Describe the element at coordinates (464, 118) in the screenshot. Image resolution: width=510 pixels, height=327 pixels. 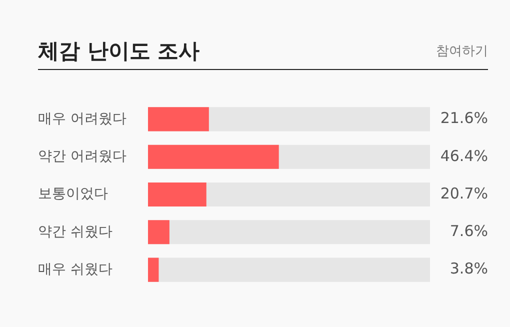
I see `data-label: 21.6%` at that location.